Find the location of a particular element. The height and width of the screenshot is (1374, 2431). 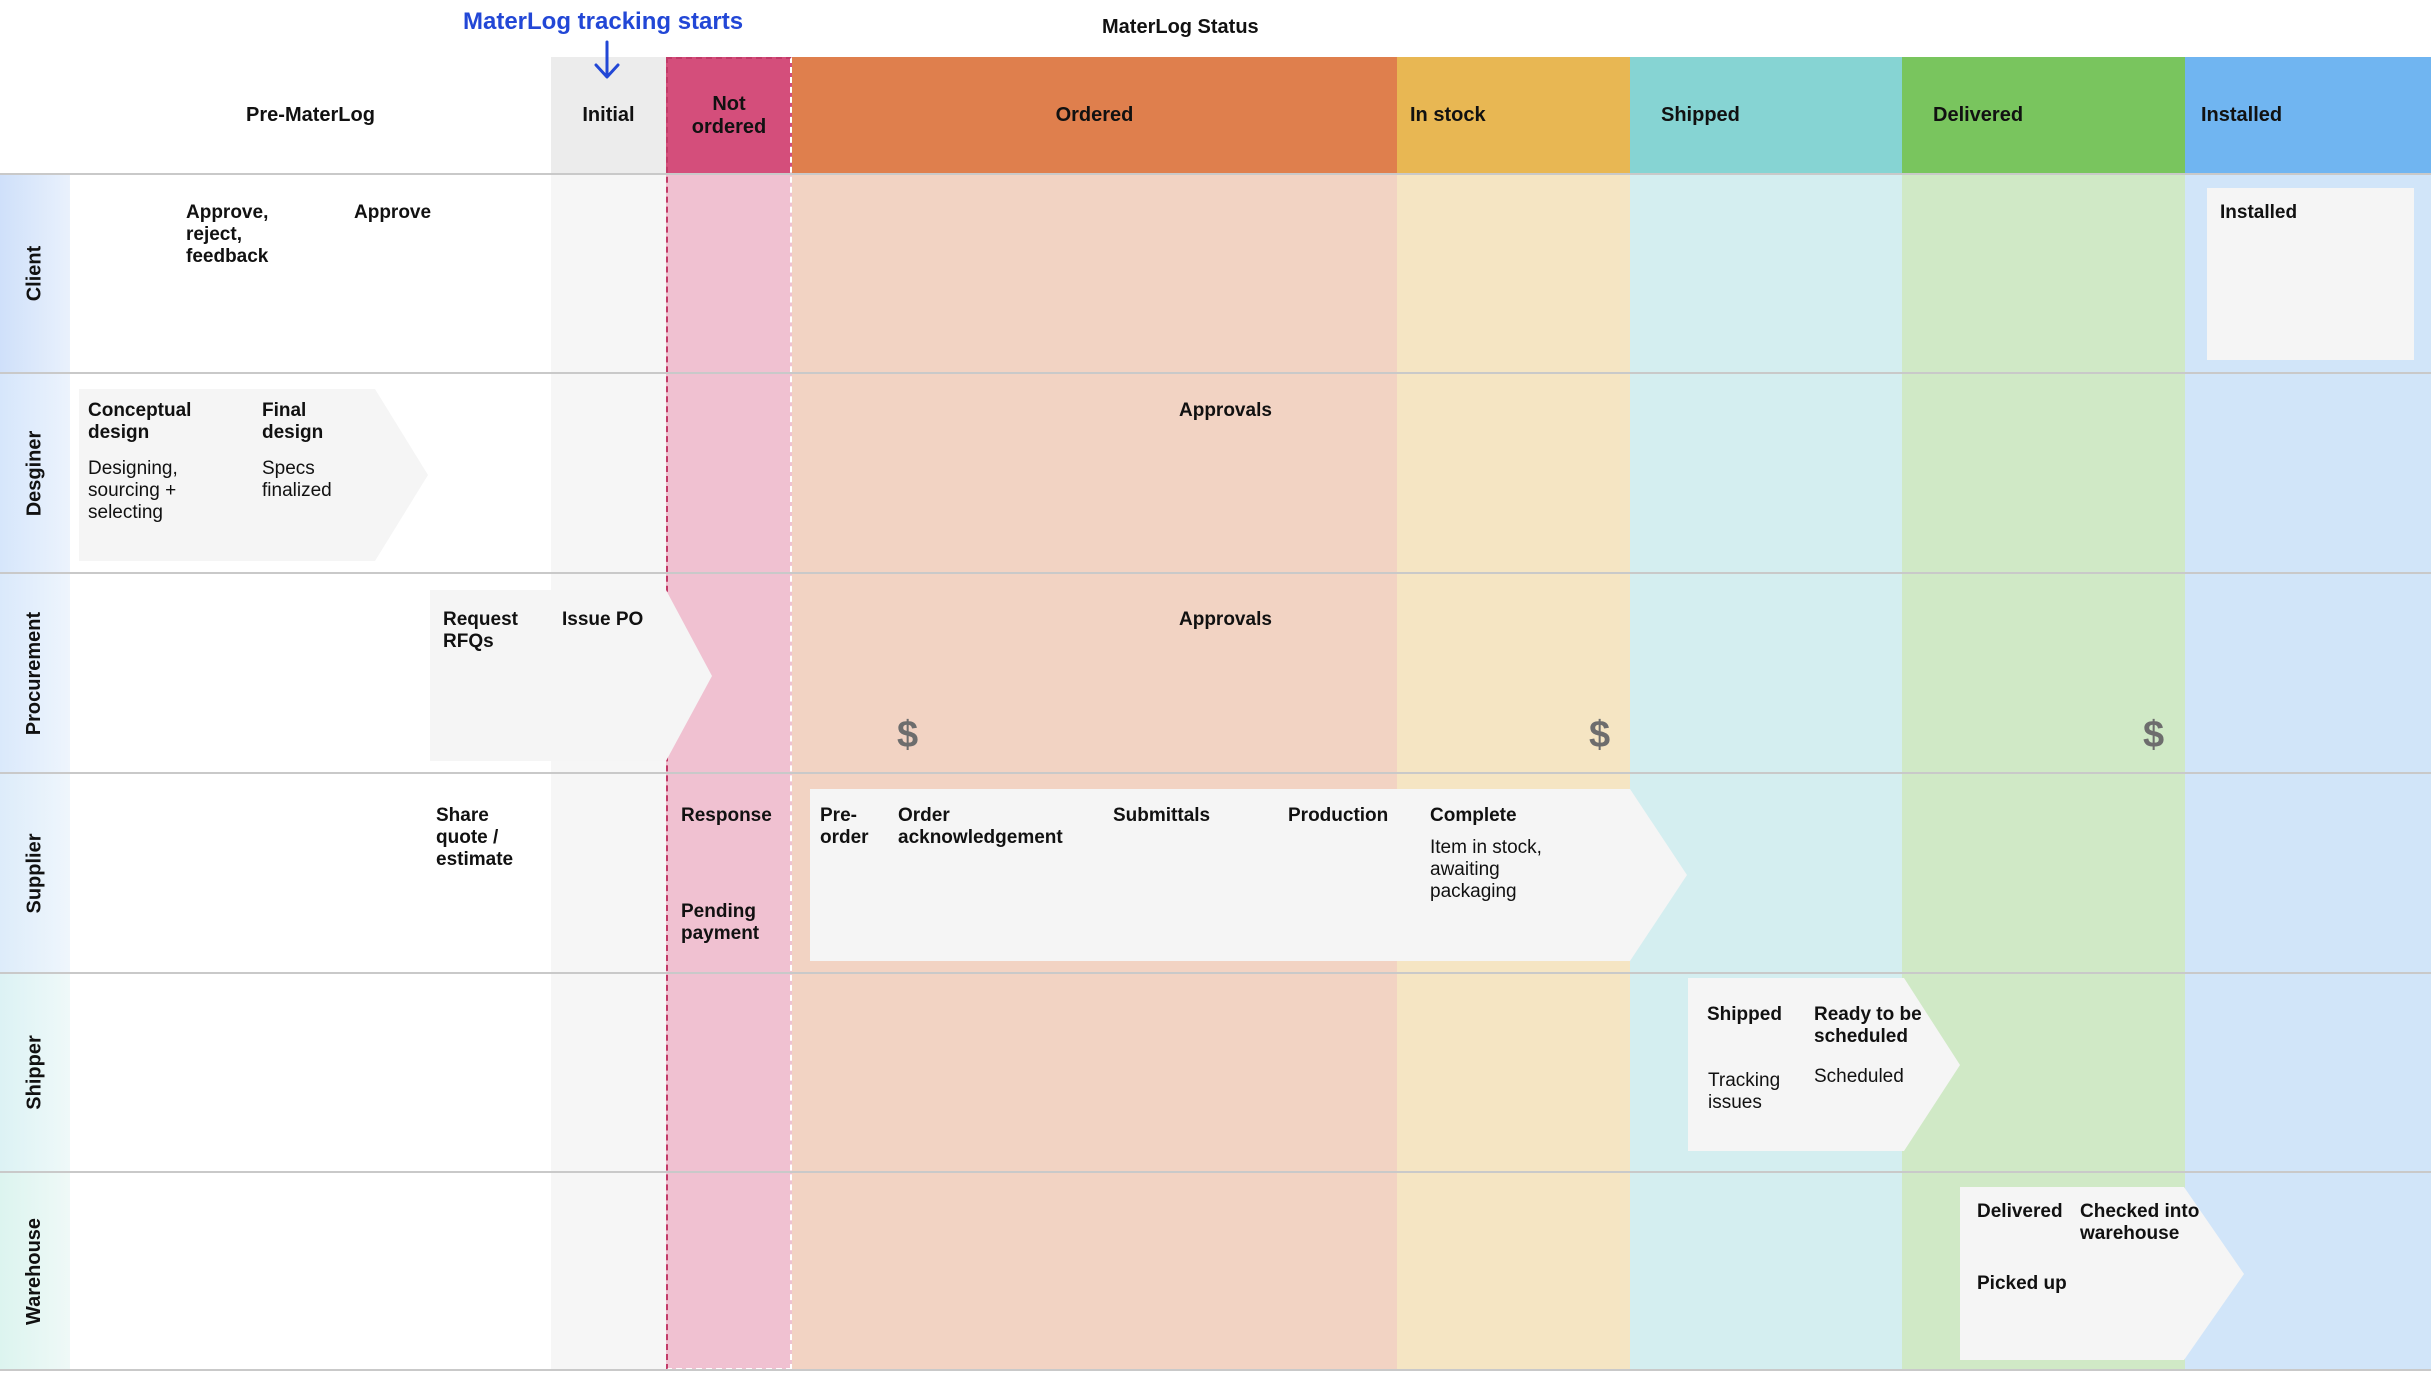

client-approve: Approve is located at coordinates (393, 212).